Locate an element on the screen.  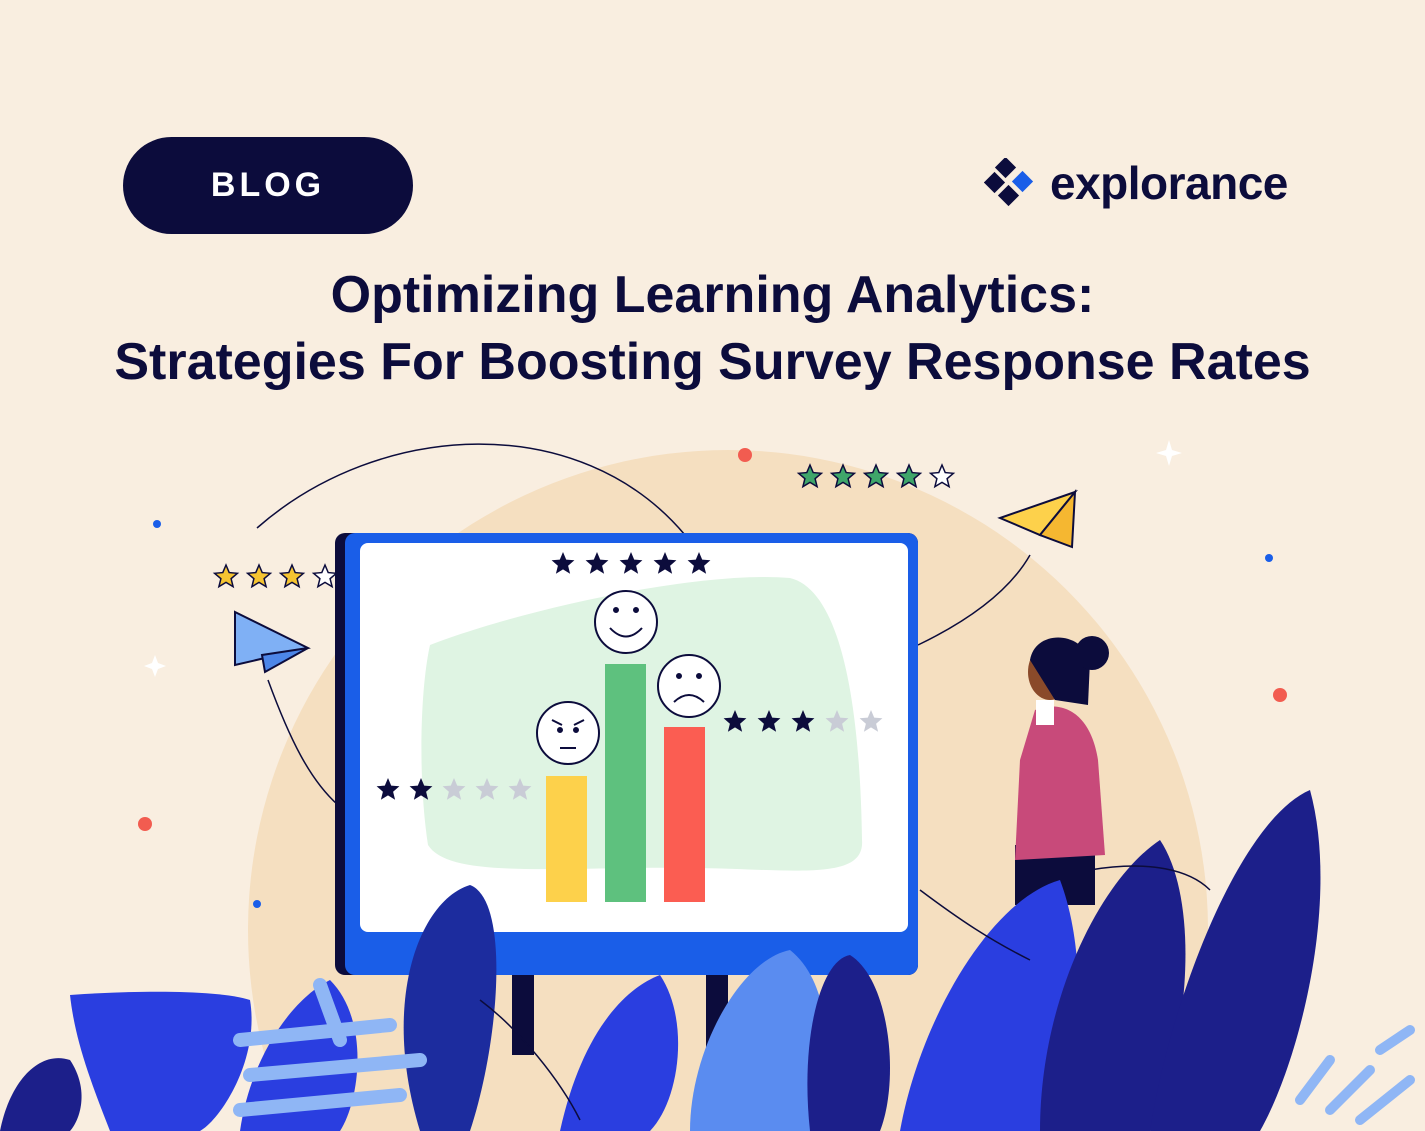
bar-yellow is located at coordinates (566, 839).